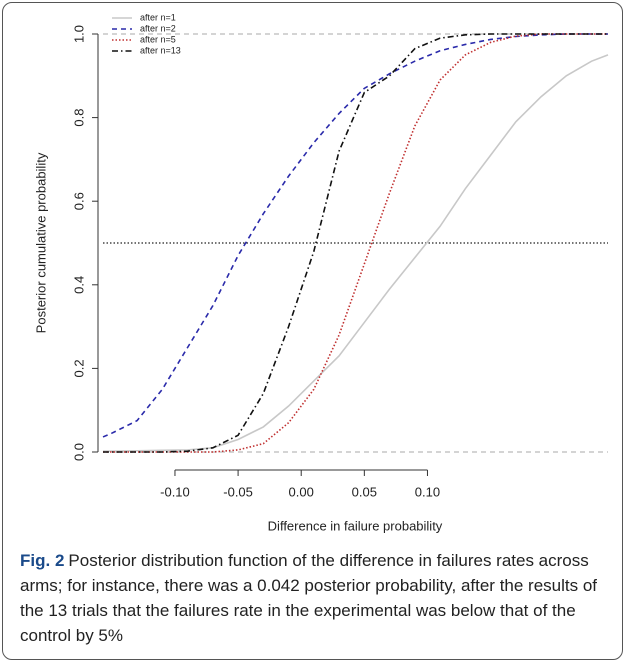 Image resolution: width=627 pixels, height=664 pixels. What do you see at coordinates (238, 491) in the screenshot?
I see `x-tick-label: -0.05` at bounding box center [238, 491].